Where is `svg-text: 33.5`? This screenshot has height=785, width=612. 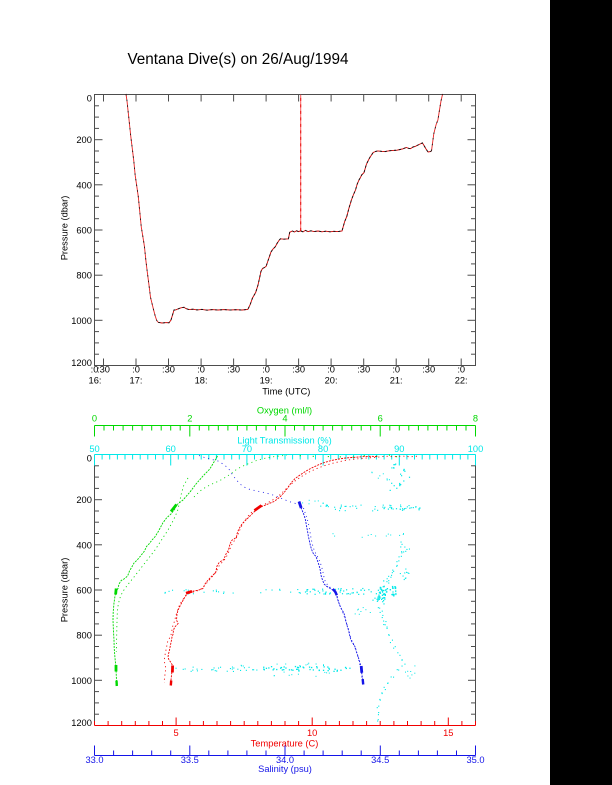 svg-text: 33.5 is located at coordinates (190, 760).